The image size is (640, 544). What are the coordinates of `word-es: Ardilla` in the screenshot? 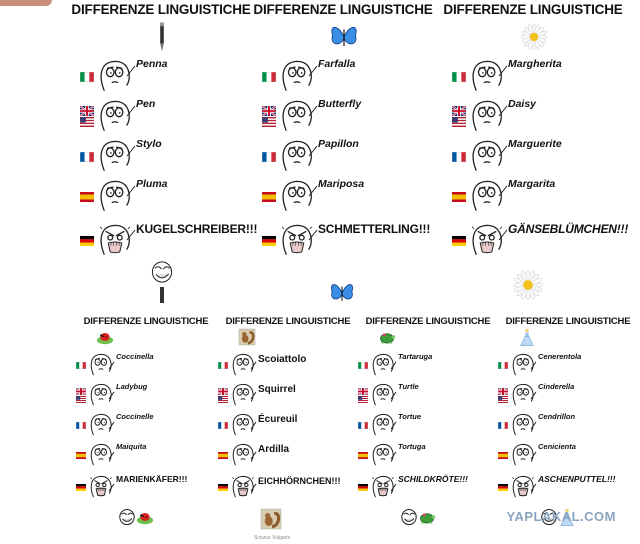 It's located at (274, 449).